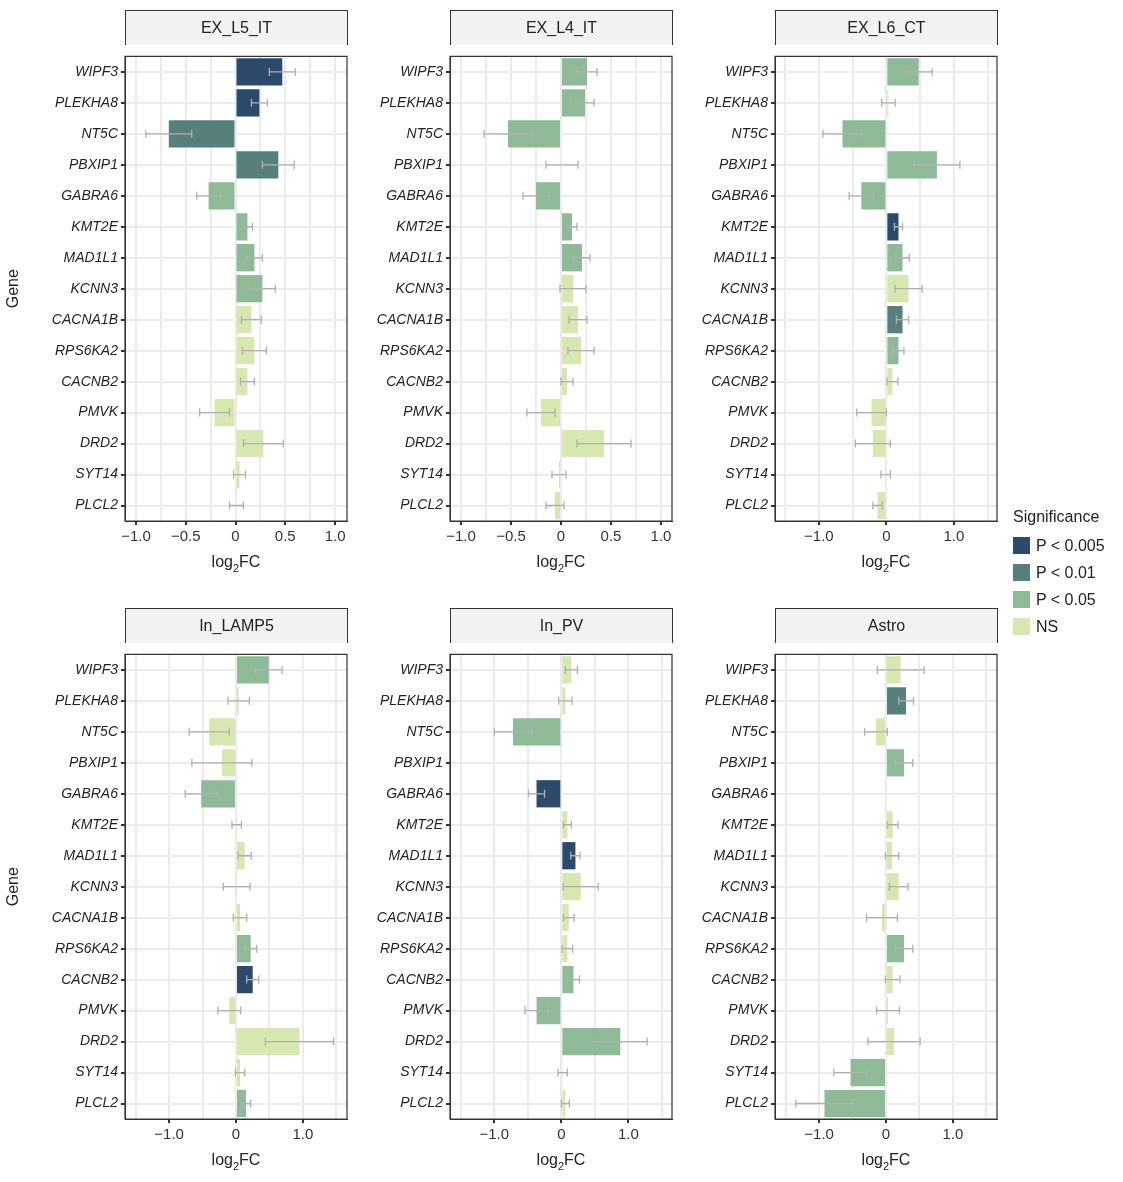 This screenshot has height=1182, width=1123. I want to click on chart-title: EX_L5_IT, so click(236, 27).